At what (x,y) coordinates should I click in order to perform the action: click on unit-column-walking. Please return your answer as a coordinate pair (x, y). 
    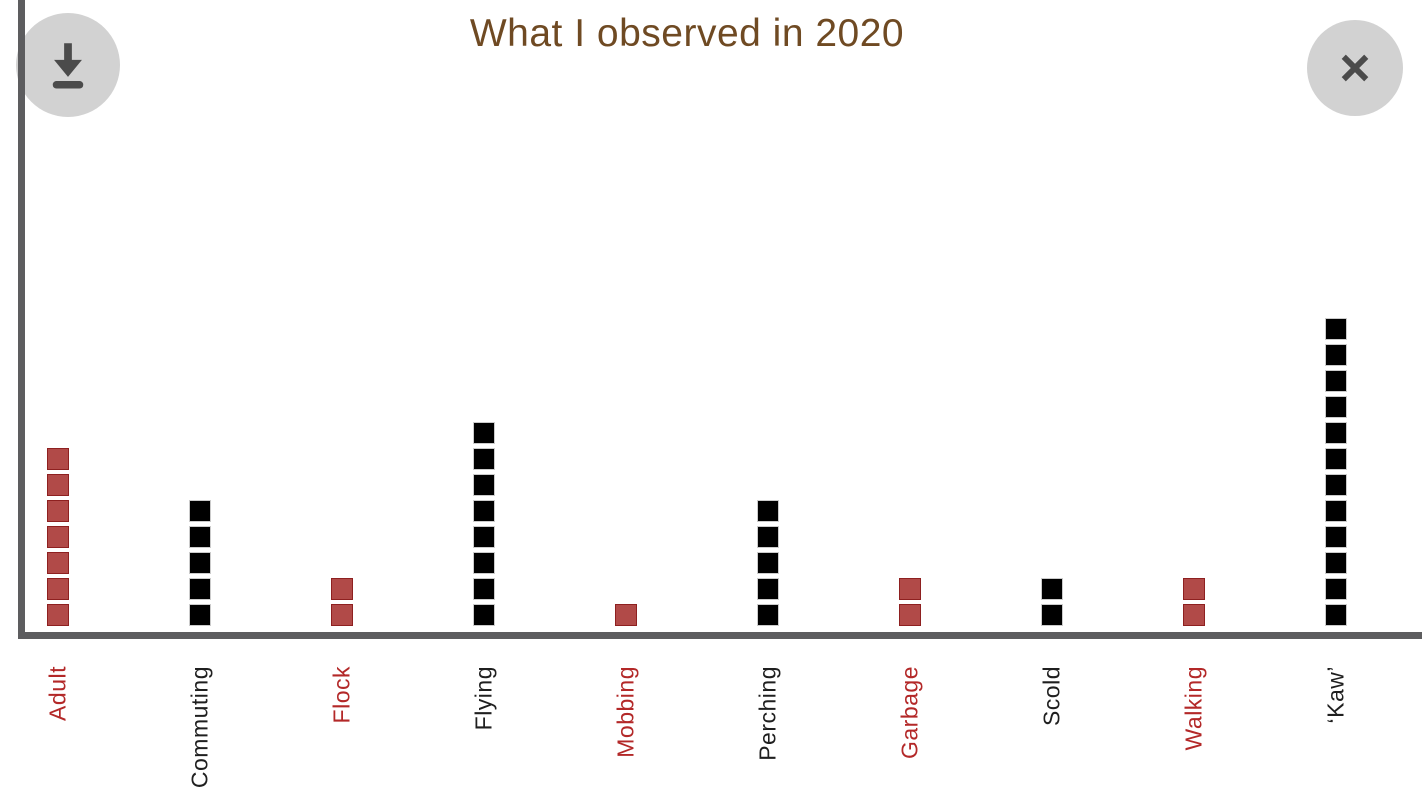
    Looking at the image, I should click on (1193, 602).